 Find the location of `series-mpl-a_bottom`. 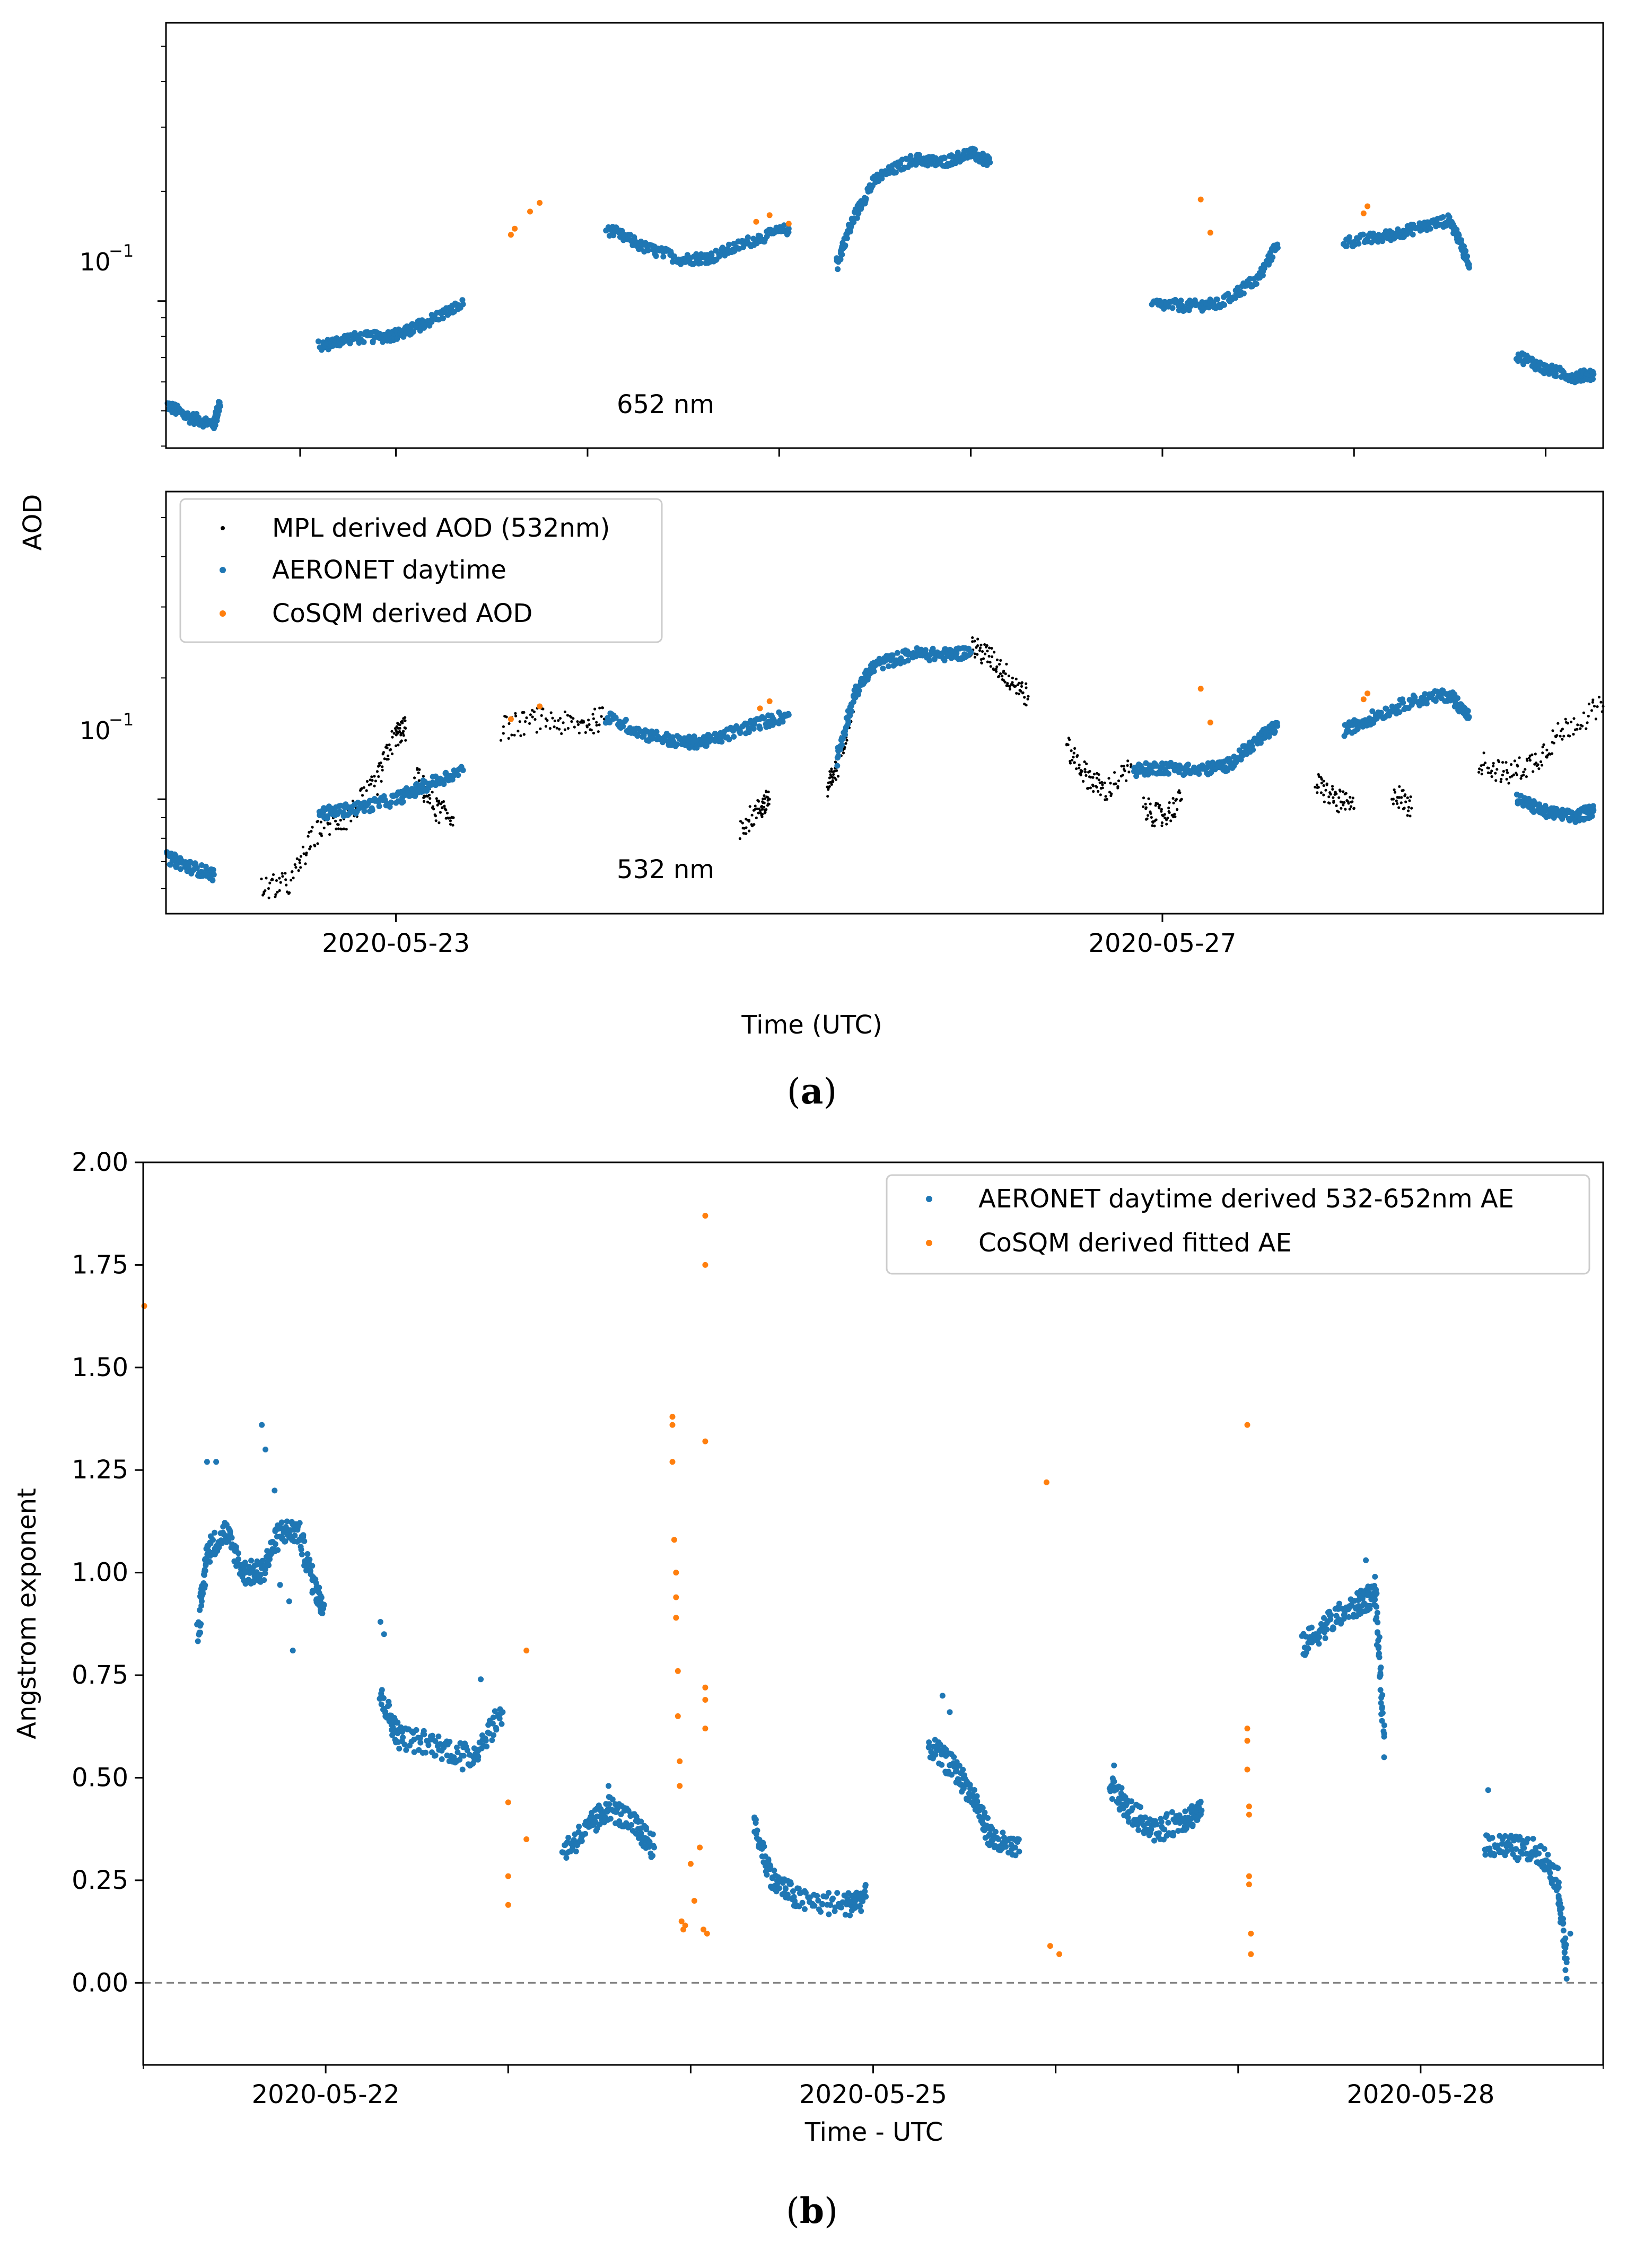

series-mpl-a_bottom is located at coordinates (932, 767).